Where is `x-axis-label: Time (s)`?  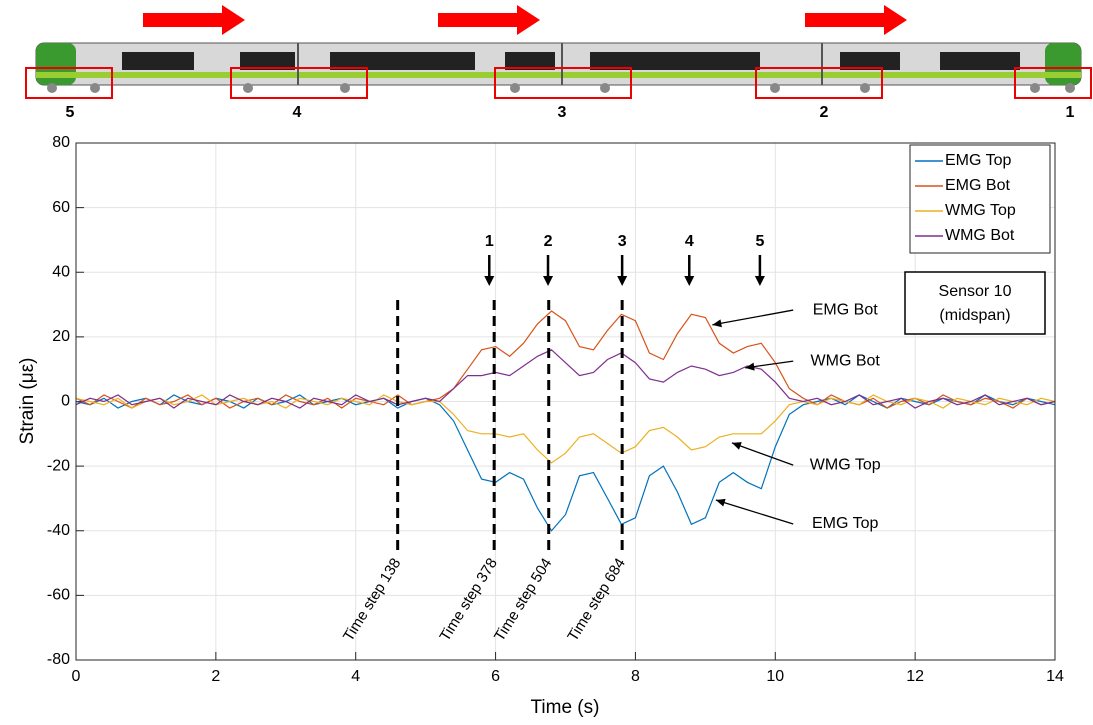
x-axis-label: Time (s) is located at coordinates (565, 707).